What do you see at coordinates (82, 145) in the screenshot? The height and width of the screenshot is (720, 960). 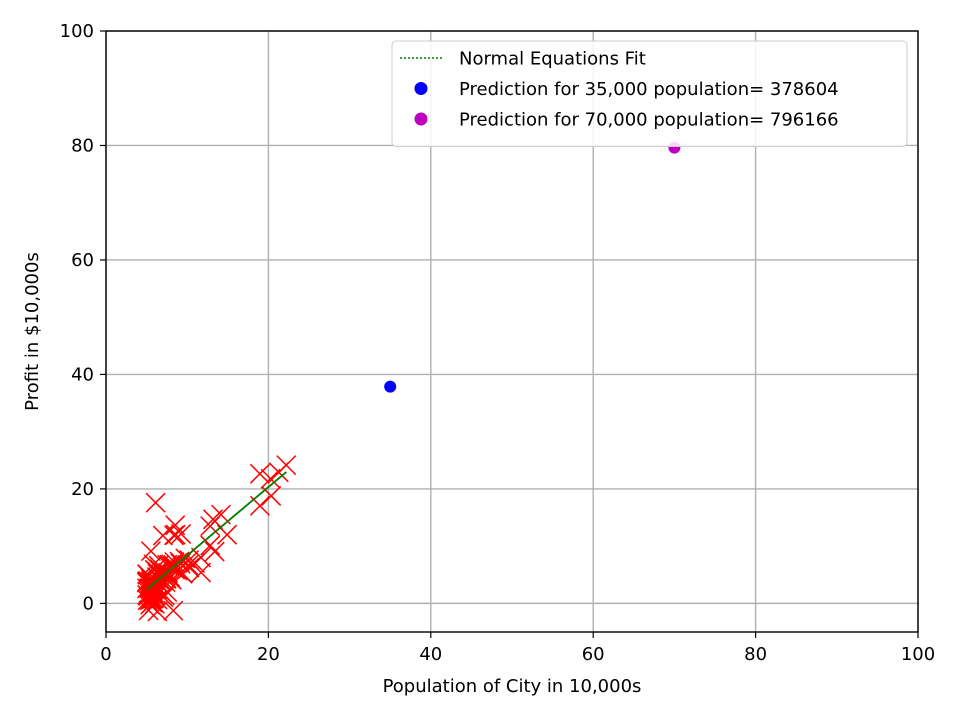 I see `y-tick-label: 80` at bounding box center [82, 145].